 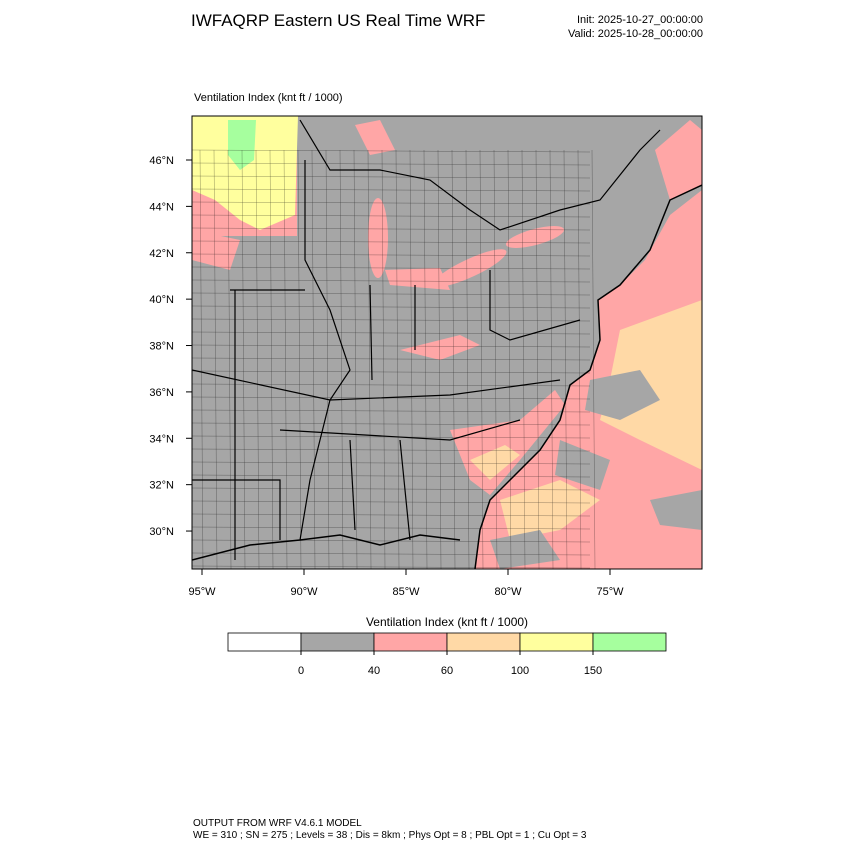 I want to click on lat-label: 30°N, so click(x=161, y=532).